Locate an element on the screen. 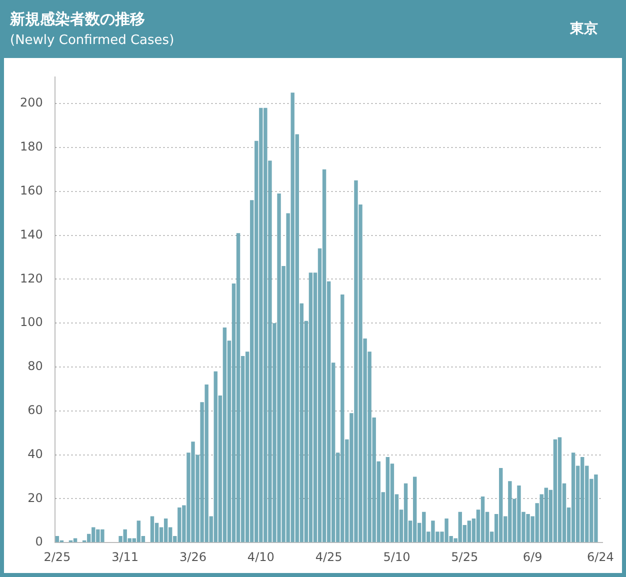 The width and height of the screenshot is (626, 577). text: 東京 is located at coordinates (584, 29).